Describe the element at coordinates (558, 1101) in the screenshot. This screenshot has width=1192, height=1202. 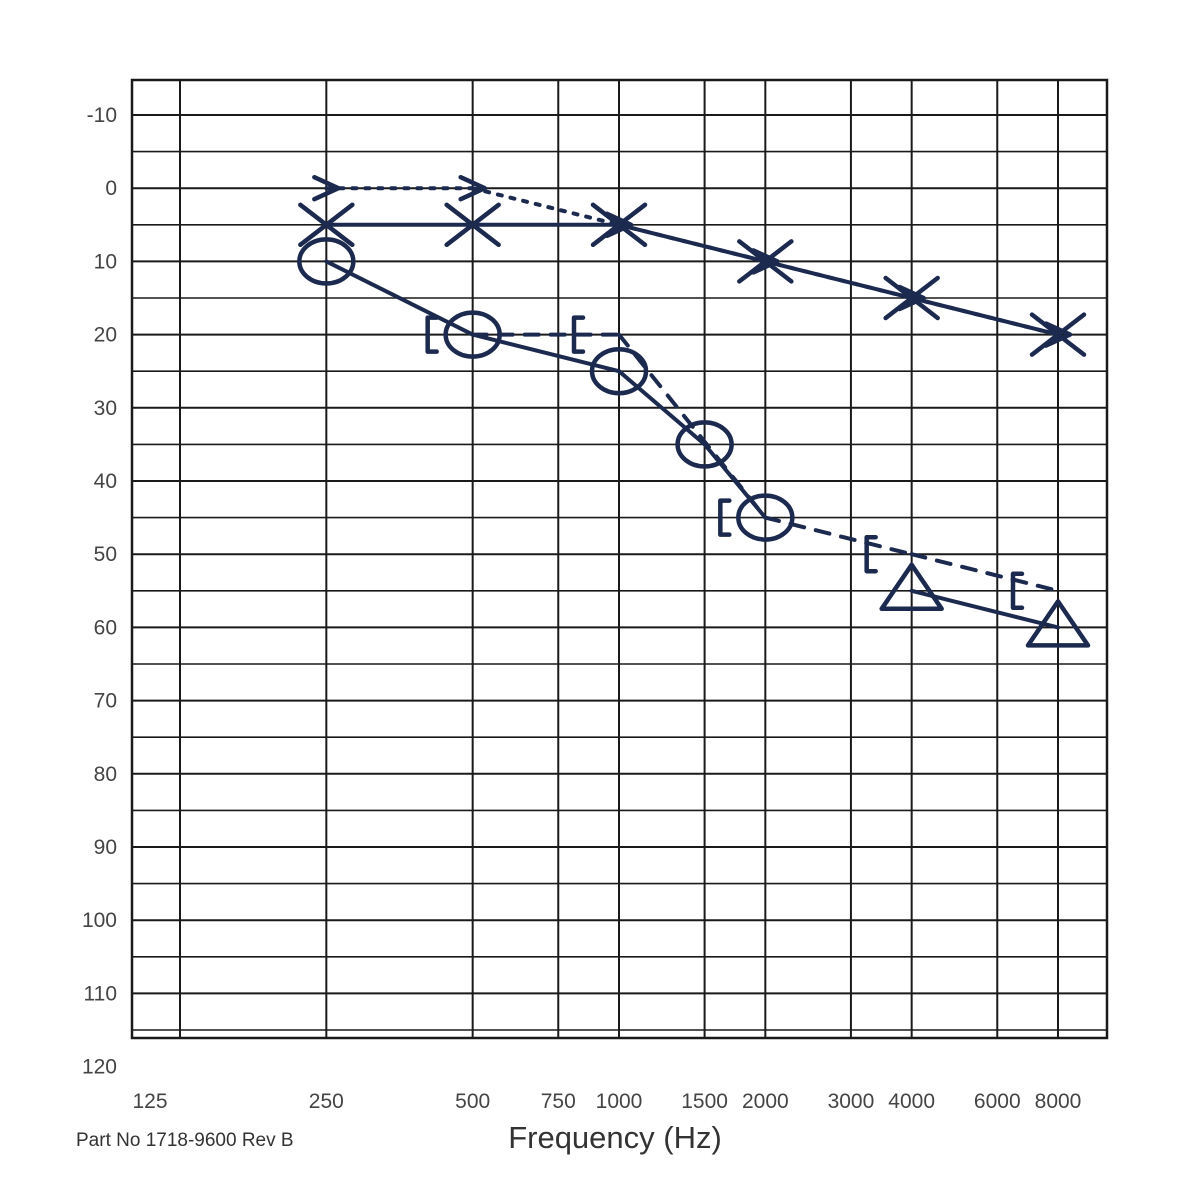
I see `x-tick-label: 750` at that location.